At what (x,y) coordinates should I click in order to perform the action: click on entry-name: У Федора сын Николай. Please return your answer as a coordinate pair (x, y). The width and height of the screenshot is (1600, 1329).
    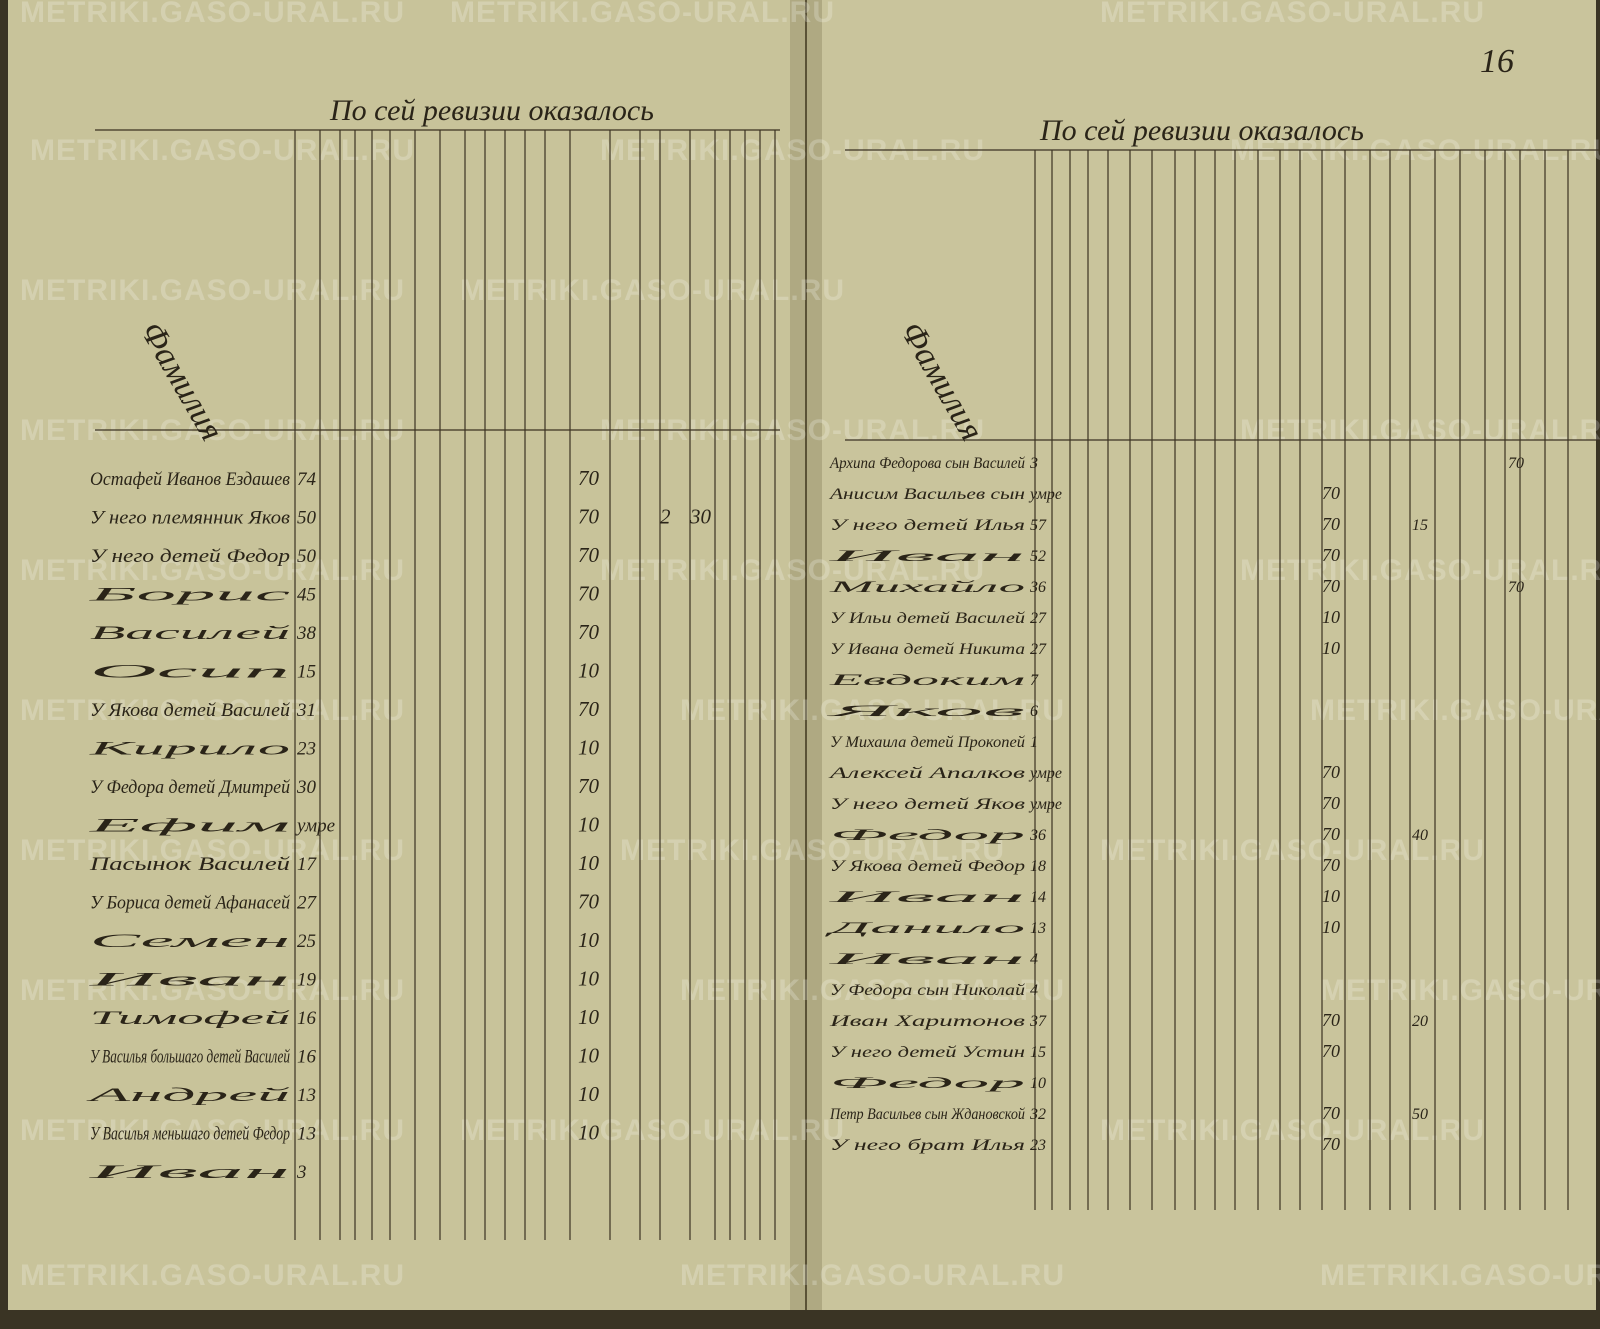
    Looking at the image, I should click on (927, 990).